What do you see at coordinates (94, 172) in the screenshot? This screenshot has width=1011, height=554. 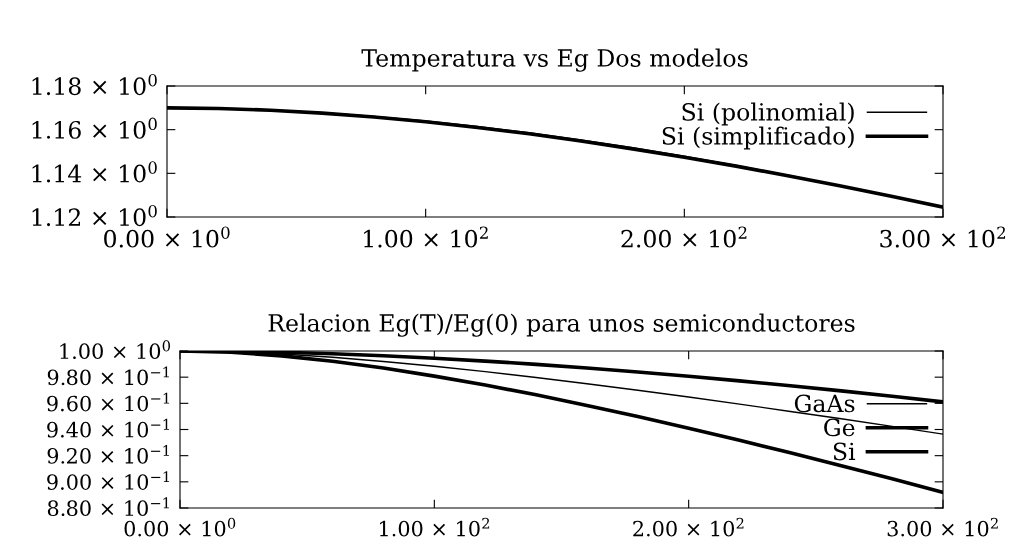 I see `y-tick-label: 1.14 × 10$^{0}$` at bounding box center [94, 172].